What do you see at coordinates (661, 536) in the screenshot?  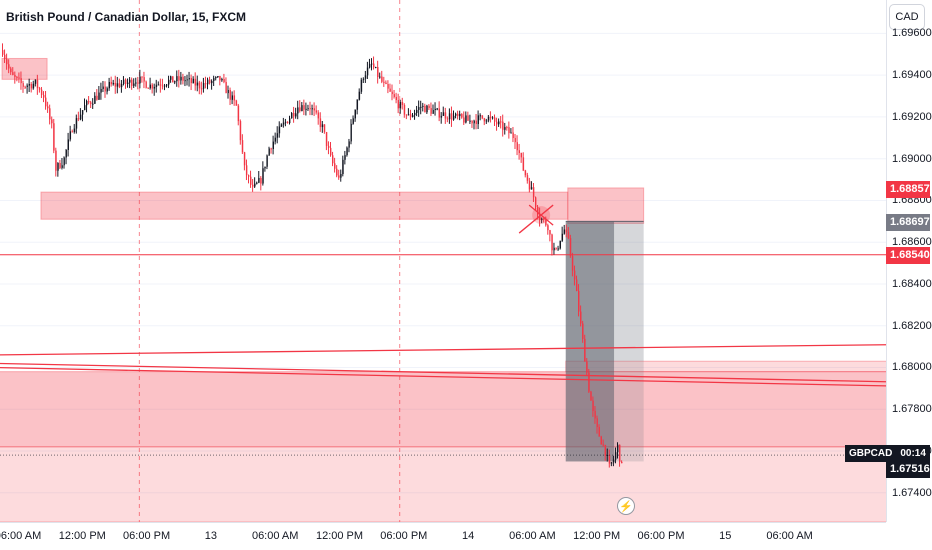 I see `x-tick-label: 06:00 PM` at bounding box center [661, 536].